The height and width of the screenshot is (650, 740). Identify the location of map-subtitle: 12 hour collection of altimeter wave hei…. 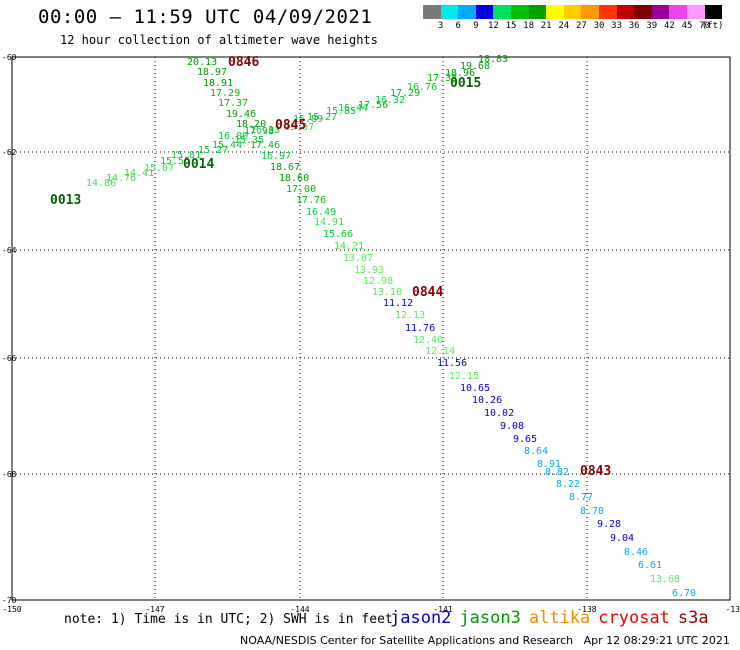
(219, 40).